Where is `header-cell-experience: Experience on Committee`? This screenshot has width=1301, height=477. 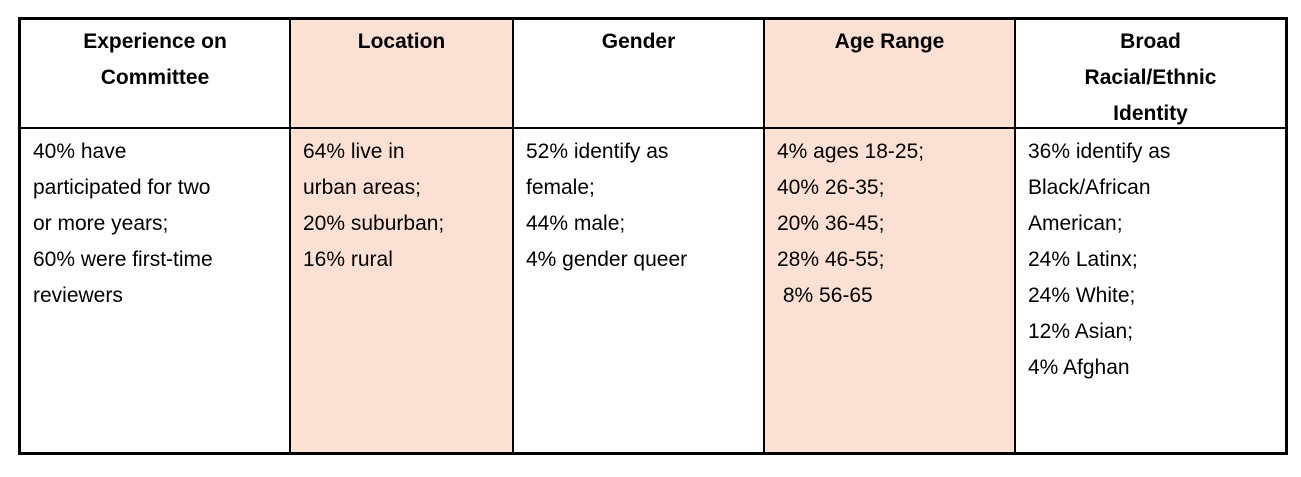
header-cell-experience: Experience on Committee is located at coordinates (156, 74).